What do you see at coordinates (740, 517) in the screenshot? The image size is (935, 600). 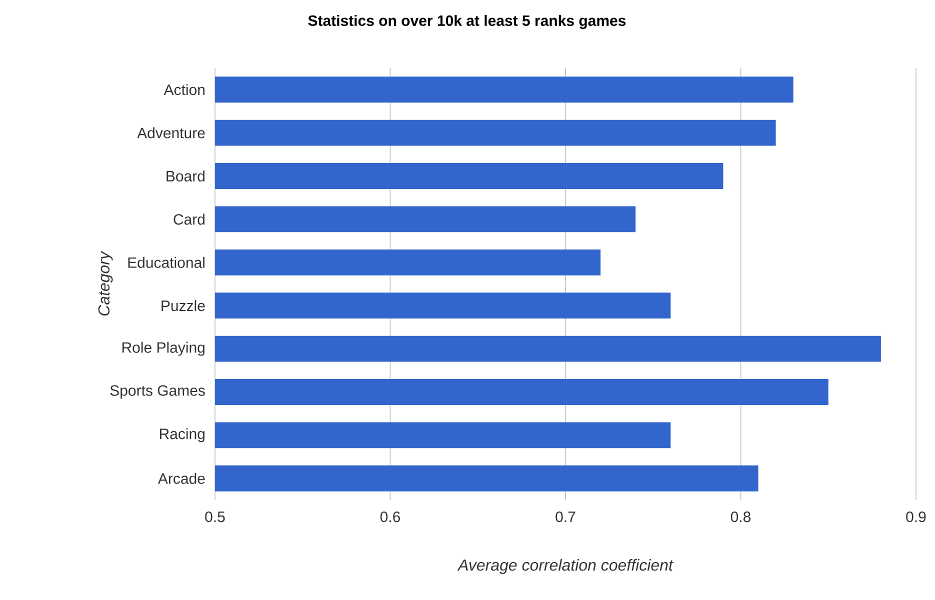 I see `x-tick-label: 0.8` at bounding box center [740, 517].